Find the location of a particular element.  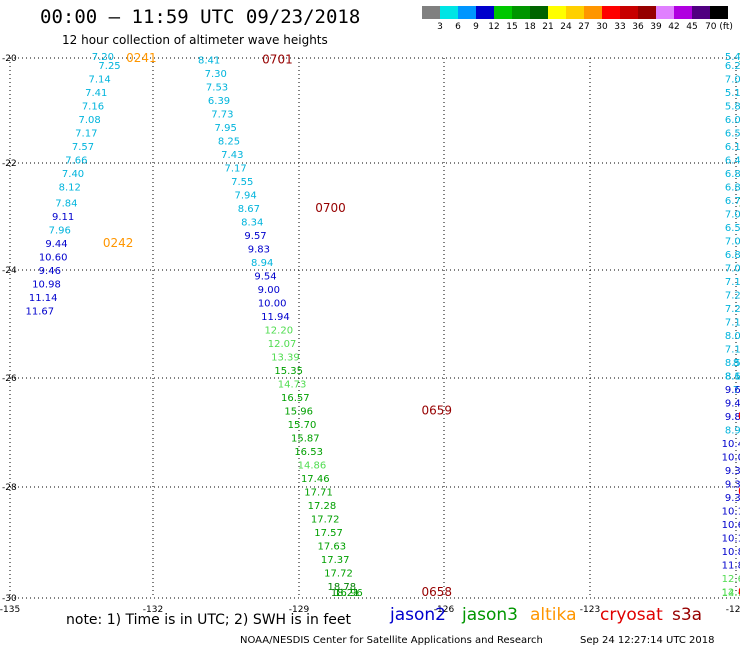

pass-time-label: 0242 is located at coordinates (118, 243).